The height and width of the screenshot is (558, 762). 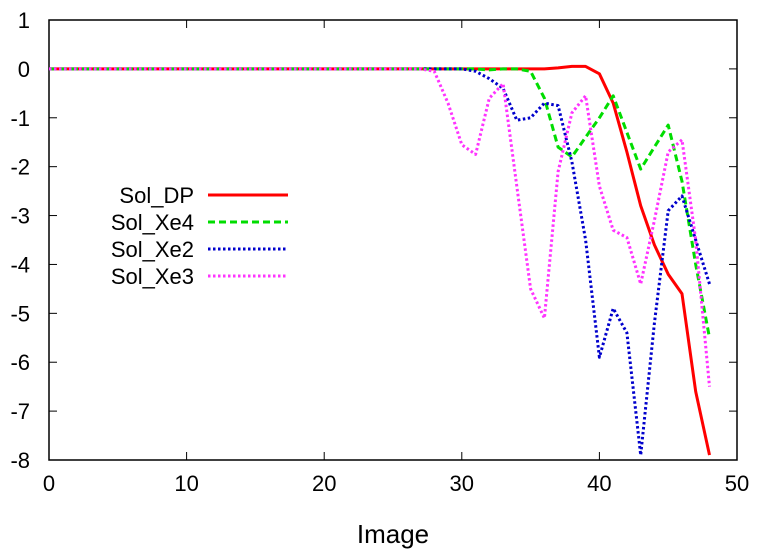 What do you see at coordinates (24, 20) in the screenshot?
I see `y-tick-label: 1` at bounding box center [24, 20].